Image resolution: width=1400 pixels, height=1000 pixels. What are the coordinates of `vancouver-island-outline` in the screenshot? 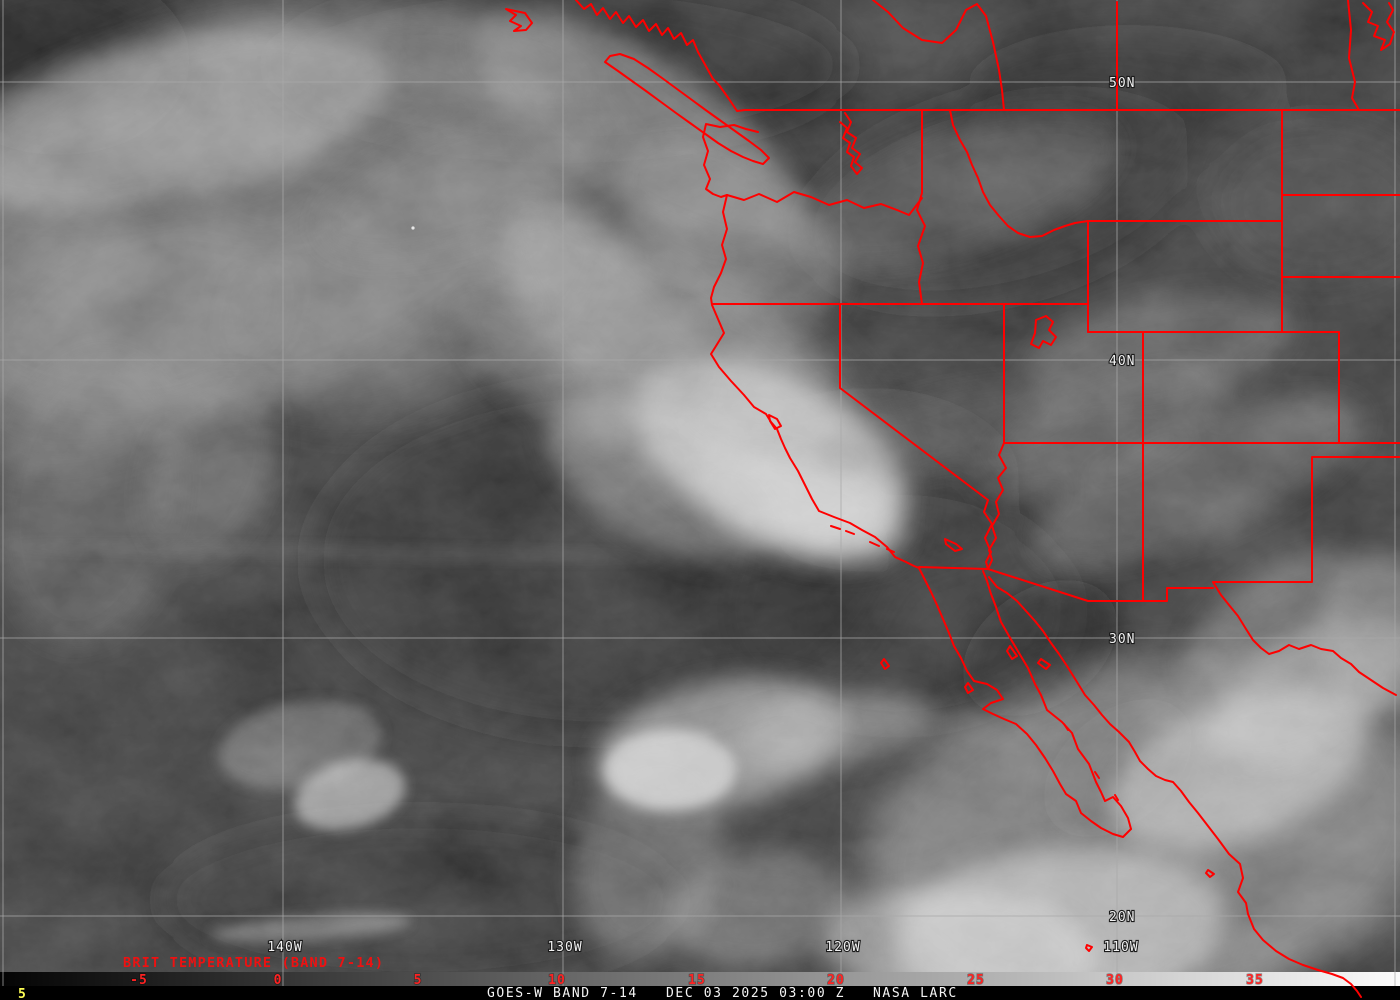 It's located at (687, 109).